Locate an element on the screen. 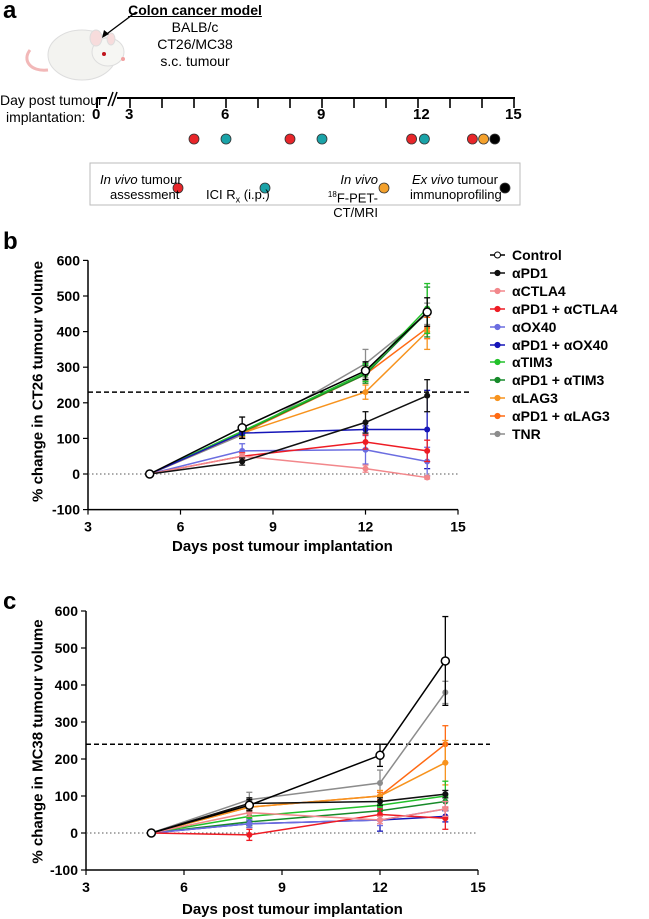  series--pd1 is located at coordinates (290, 427).